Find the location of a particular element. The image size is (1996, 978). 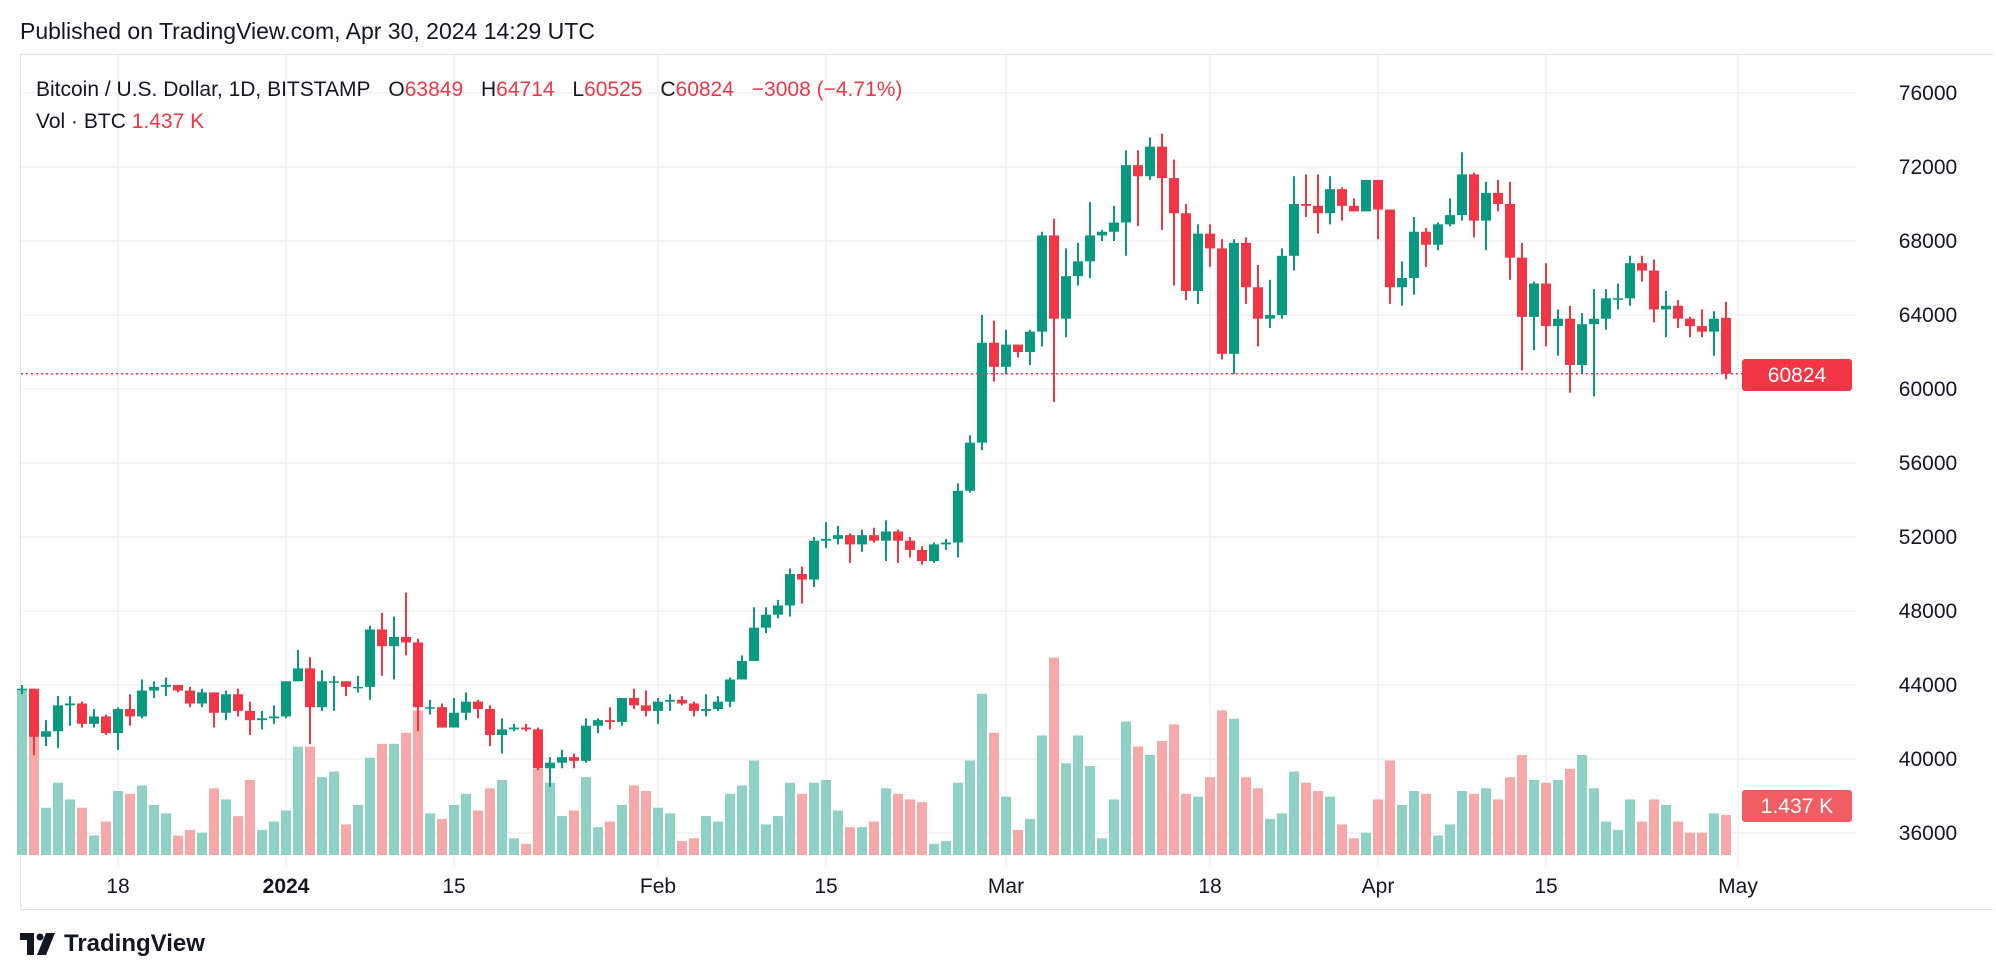

symbol-name: Bitcoin / U.S. Dollar, 1D, BITSTAMP is located at coordinates (203, 89).